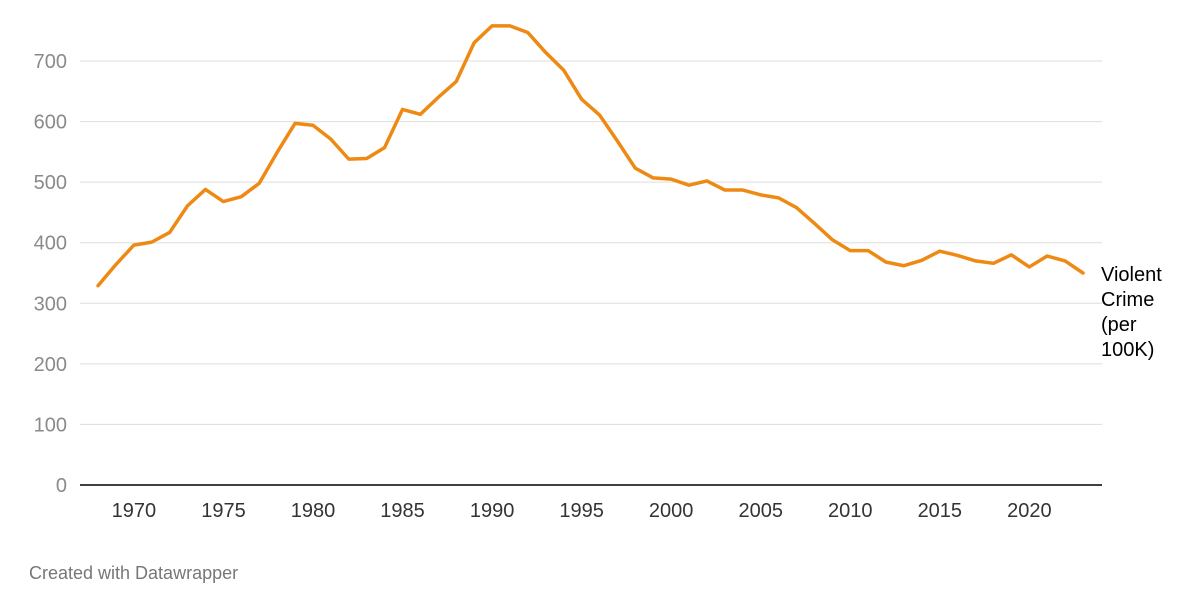 This screenshot has height=600, width=1200. I want to click on data-point-2022, so click(1047, 256).